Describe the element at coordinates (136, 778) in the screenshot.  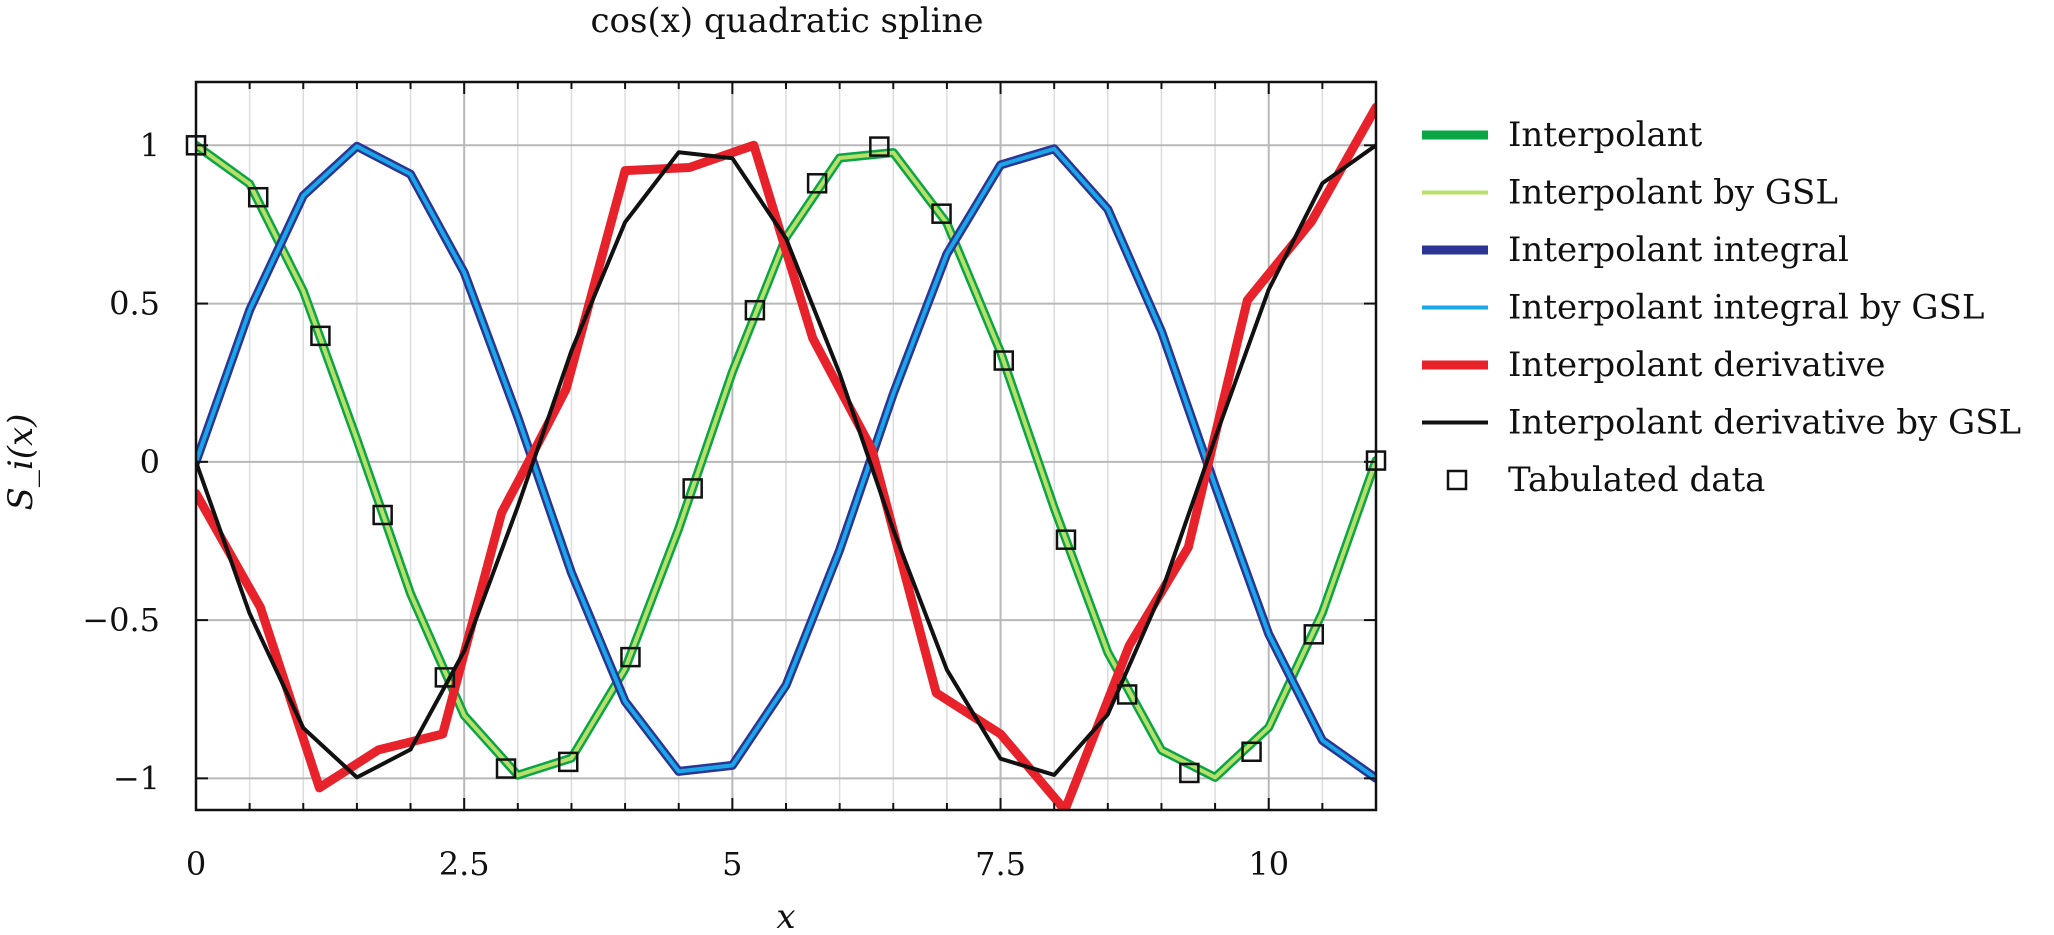
I see `y-tick-label: −1` at that location.